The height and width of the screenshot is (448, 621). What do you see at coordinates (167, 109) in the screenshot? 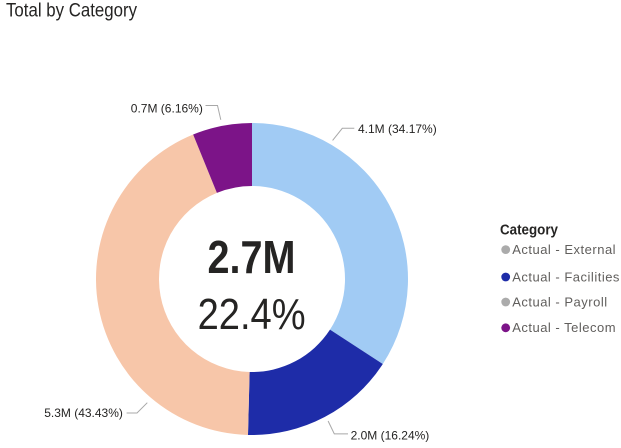
I see `svg-text: 0.7M (6.16%)` at bounding box center [167, 109].